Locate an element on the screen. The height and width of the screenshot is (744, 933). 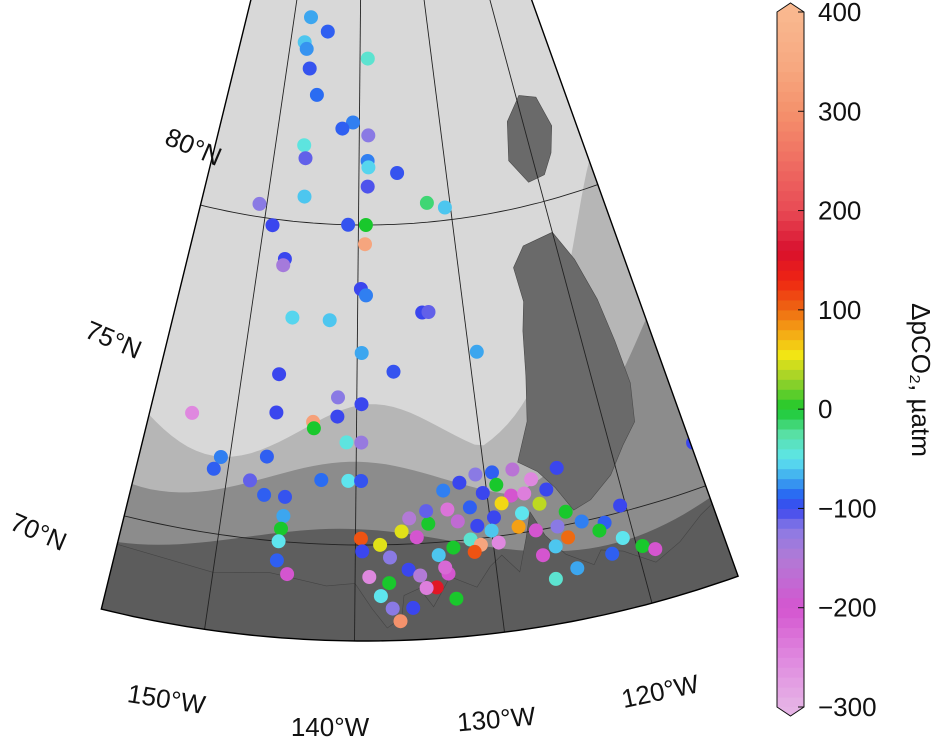
lon-label-150w: 150°W is located at coordinates (166, 699).